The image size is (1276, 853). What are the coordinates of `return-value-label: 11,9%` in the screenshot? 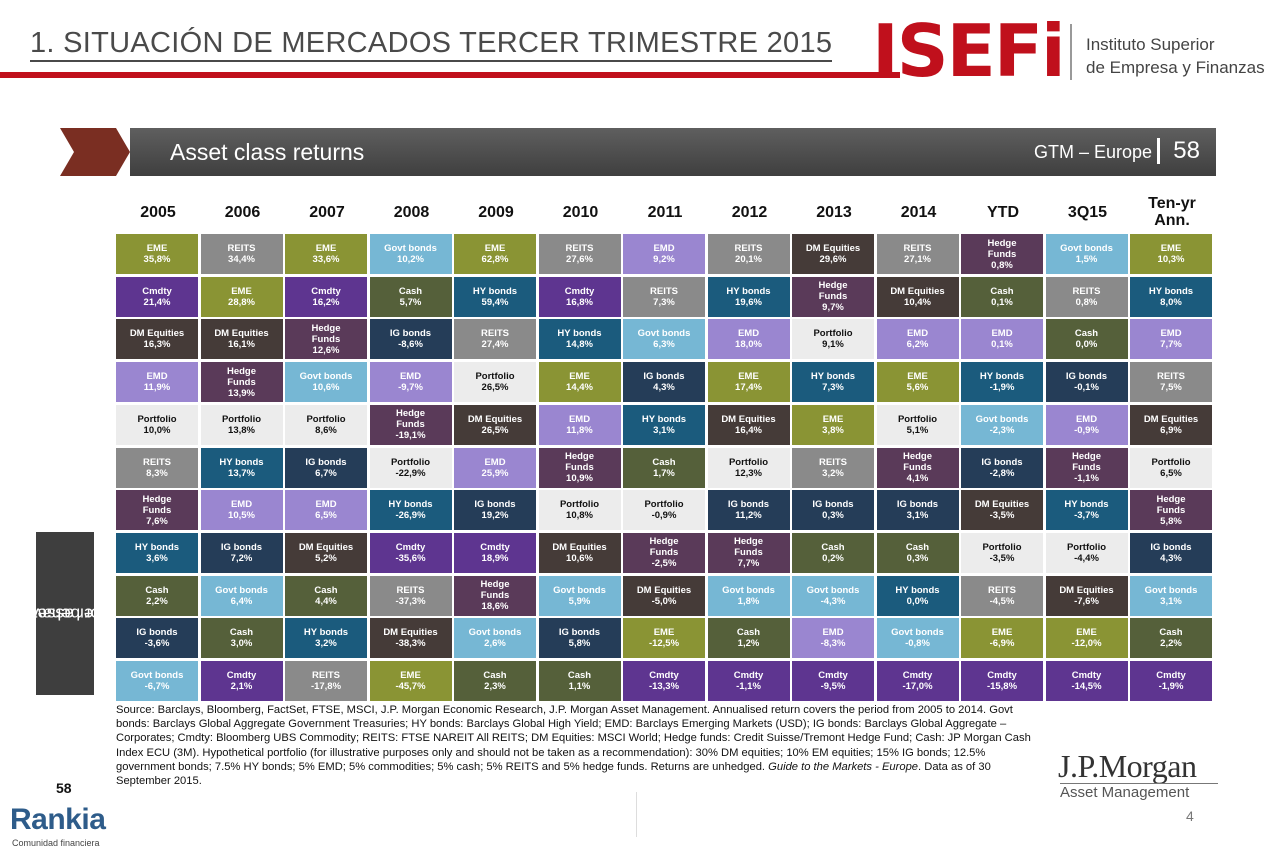 It's located at (157, 388).